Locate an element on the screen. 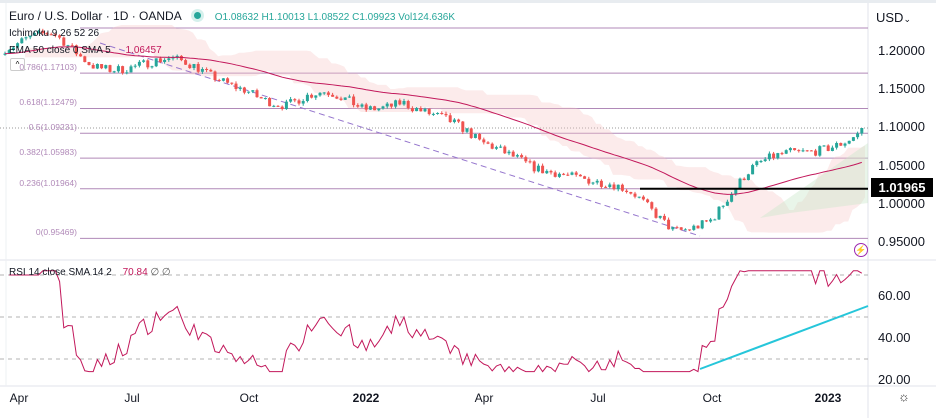  settings-gear-icon: ☼ is located at coordinates (904, 396).